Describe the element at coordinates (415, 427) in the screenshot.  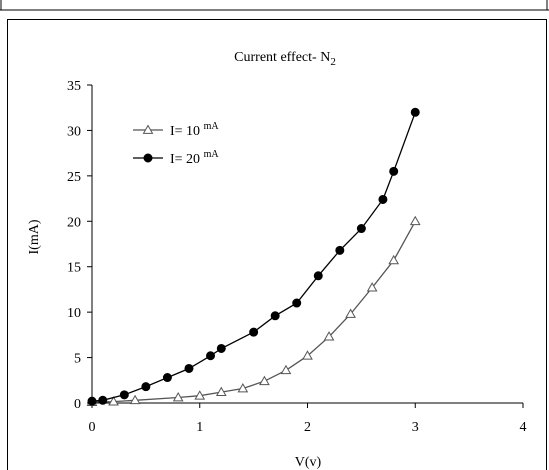
I see `x-tick-label: 3` at that location.